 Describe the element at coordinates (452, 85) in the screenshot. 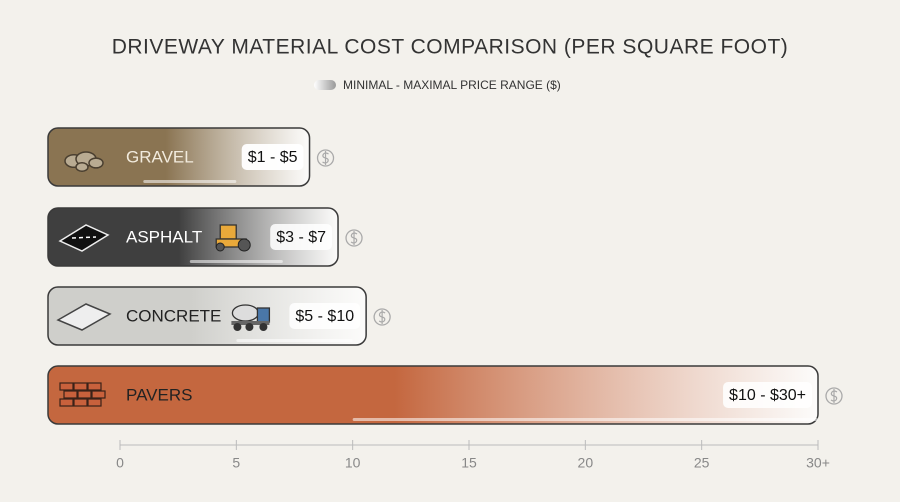

I see `legend-label: MINIMAL - MAXIMAL PRICE RANGE ($)` at that location.